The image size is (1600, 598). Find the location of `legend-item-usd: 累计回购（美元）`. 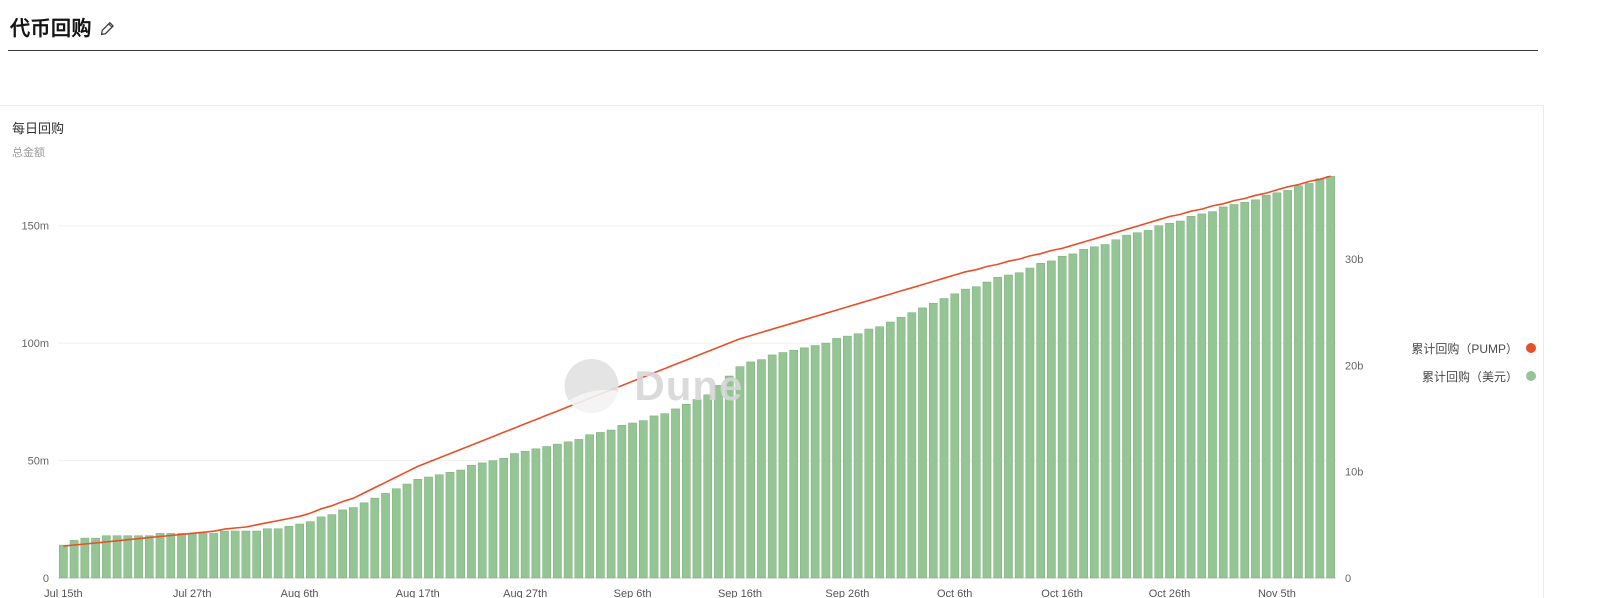

legend-item-usd: 累计回购（美元） is located at coordinates (1458, 376).